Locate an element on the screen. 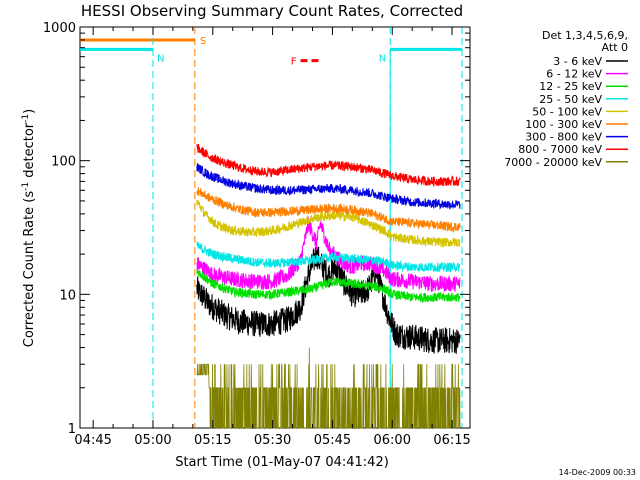 The height and width of the screenshot is (480, 640). timestamp: 14-Dec-2009 00:33 is located at coordinates (597, 472).